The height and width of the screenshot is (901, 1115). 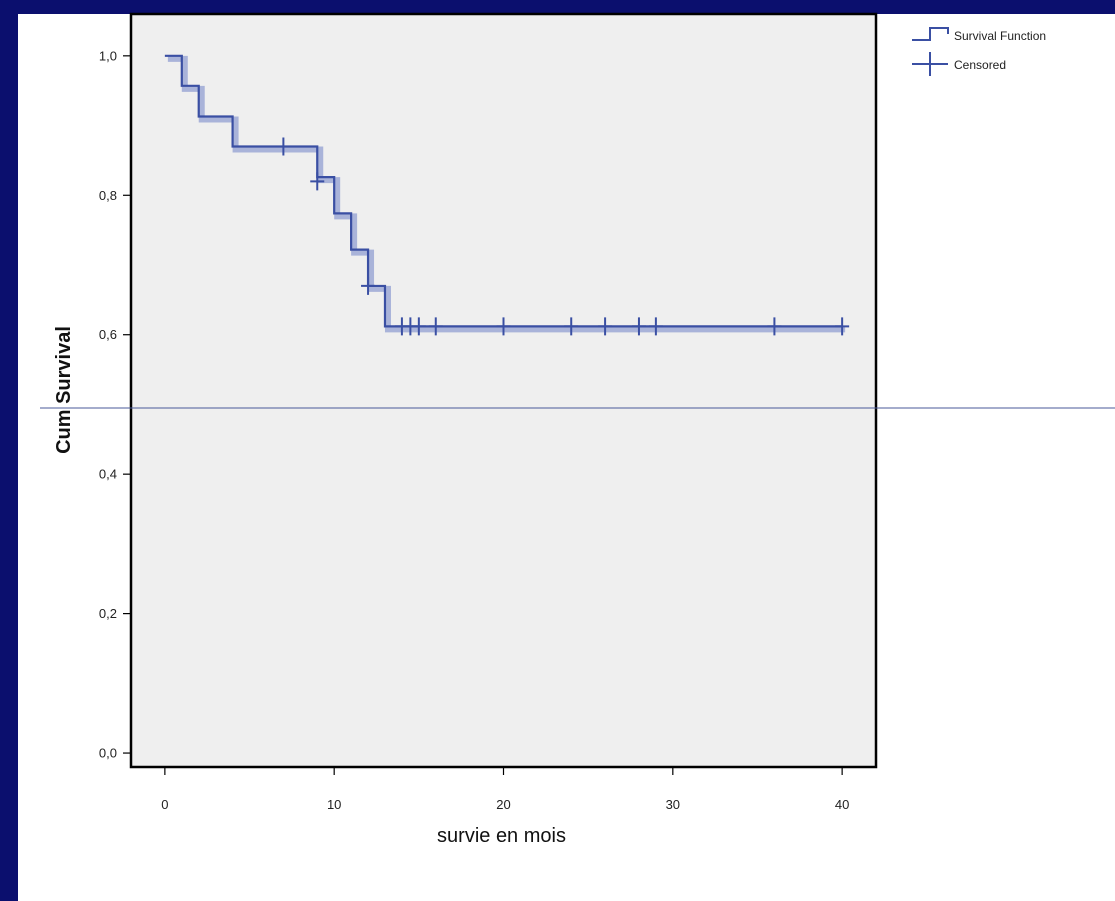 What do you see at coordinates (108, 195) in the screenshot?
I see `y-tick-label: 0,8` at bounding box center [108, 195].